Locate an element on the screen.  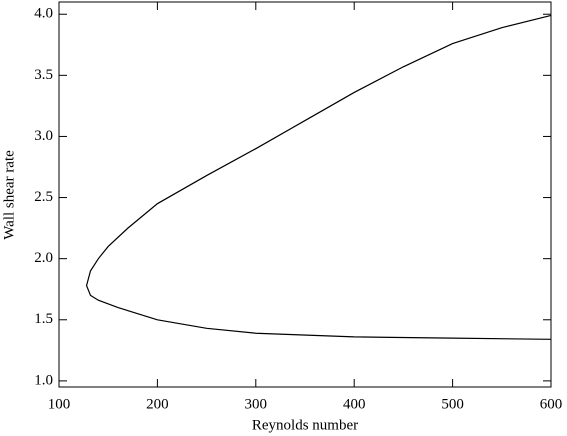
y-tick-label: 1.5 is located at coordinates (43, 319).